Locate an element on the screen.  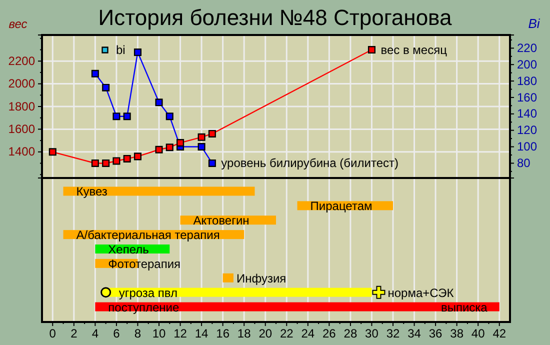
y-tick-label: Актовегин is located at coordinates (221, 221).